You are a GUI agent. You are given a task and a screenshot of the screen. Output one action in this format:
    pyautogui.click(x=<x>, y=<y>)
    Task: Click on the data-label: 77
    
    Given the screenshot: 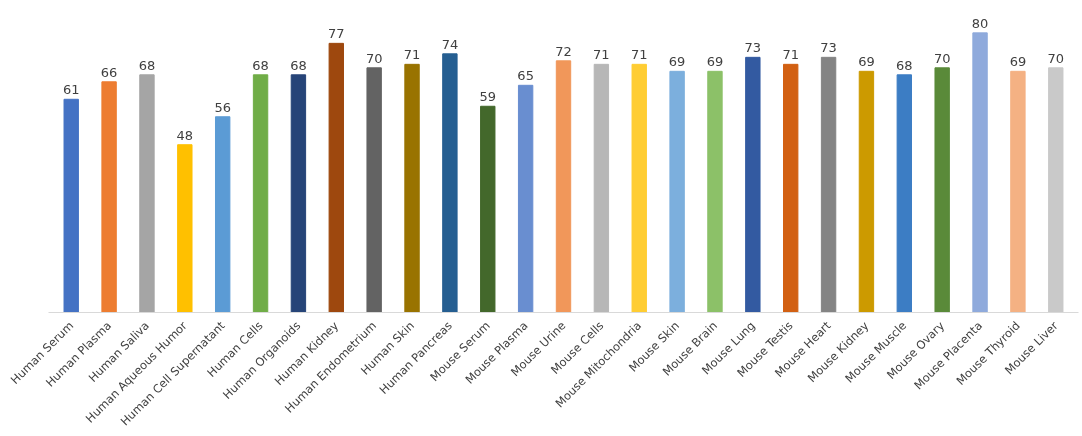 What is the action you would take?
    pyautogui.click(x=336, y=34)
    